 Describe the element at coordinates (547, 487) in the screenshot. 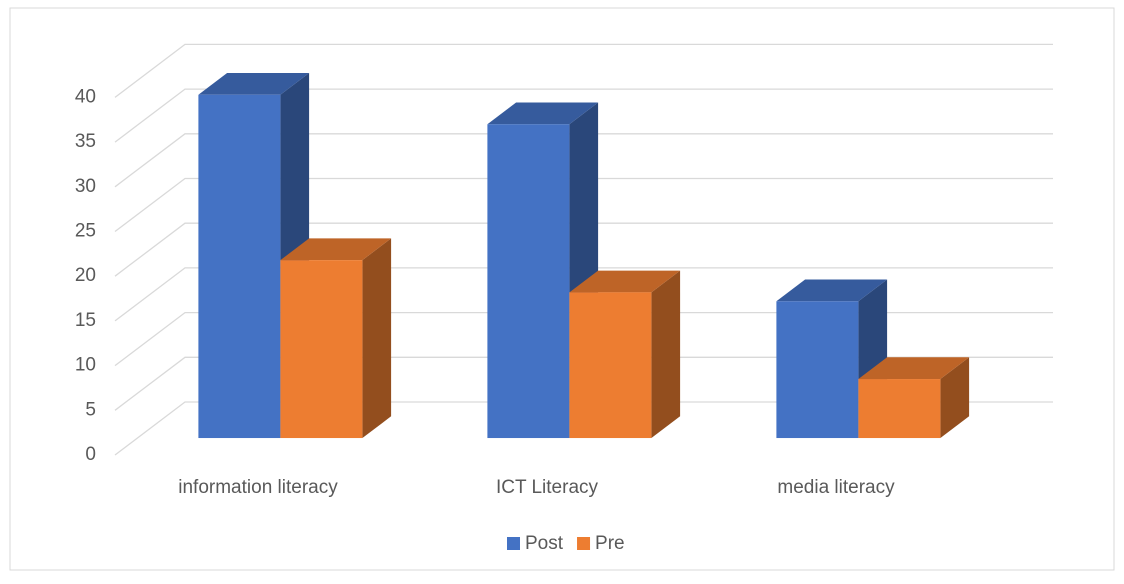

I see `x-tick-label: ICT Literacy` at that location.